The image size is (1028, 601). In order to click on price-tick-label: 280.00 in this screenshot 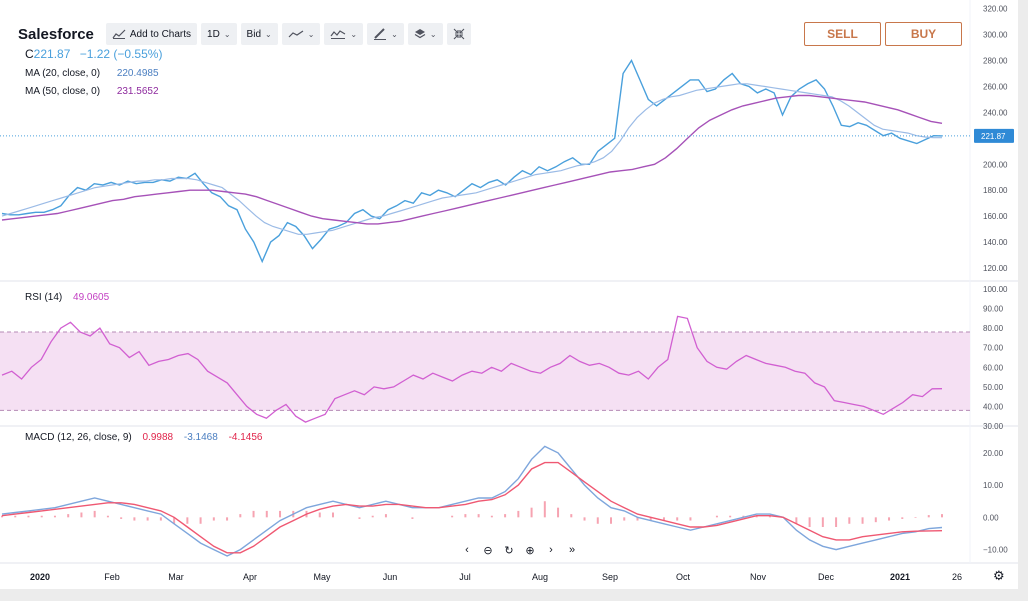, I will do `click(995, 60)`.